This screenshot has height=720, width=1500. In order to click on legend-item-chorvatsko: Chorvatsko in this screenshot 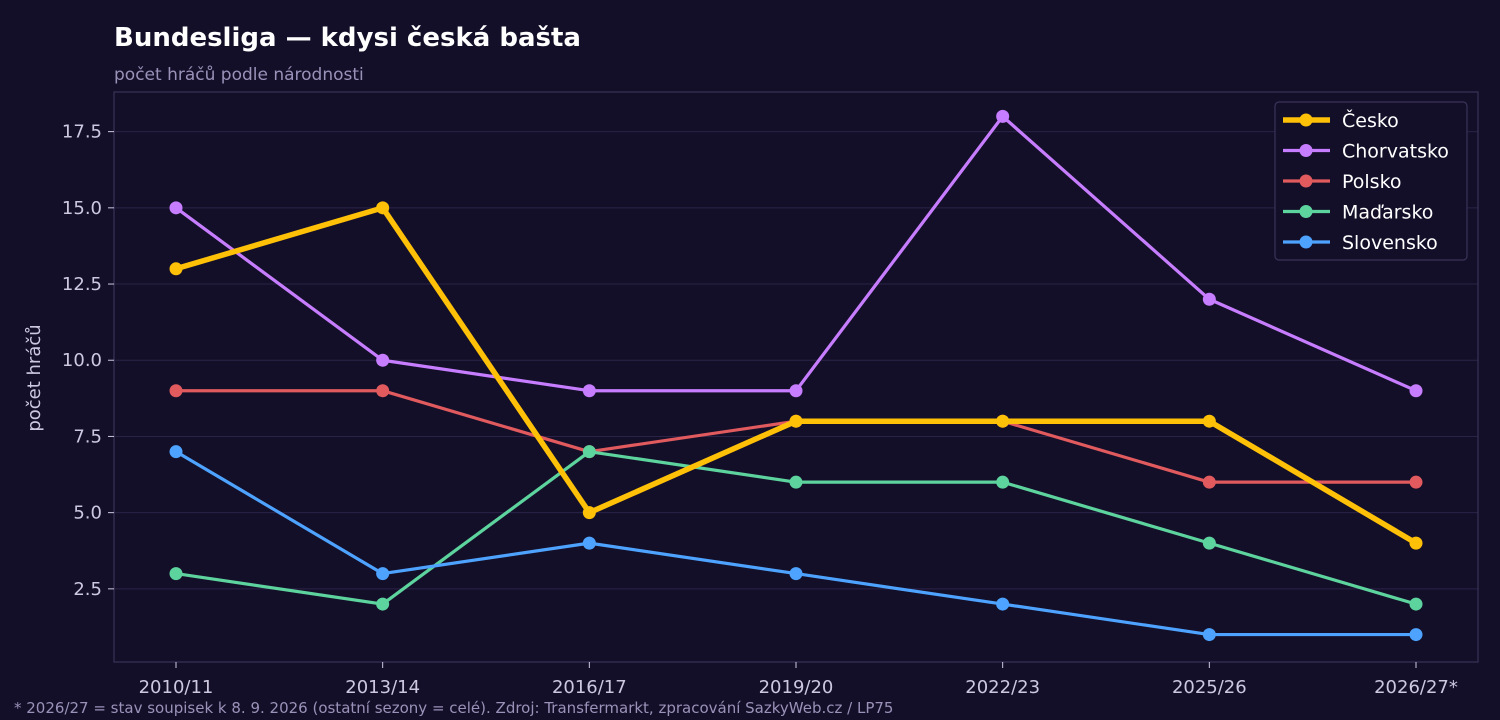, I will do `click(1366, 152)`.